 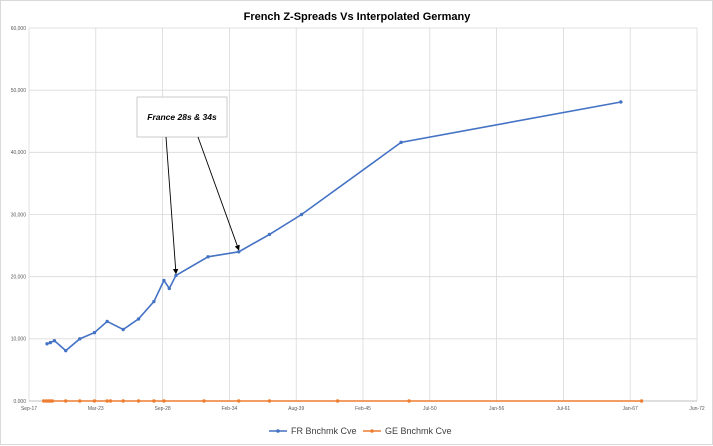 I want to click on y-tick-label: 30,000, so click(x=19, y=215).